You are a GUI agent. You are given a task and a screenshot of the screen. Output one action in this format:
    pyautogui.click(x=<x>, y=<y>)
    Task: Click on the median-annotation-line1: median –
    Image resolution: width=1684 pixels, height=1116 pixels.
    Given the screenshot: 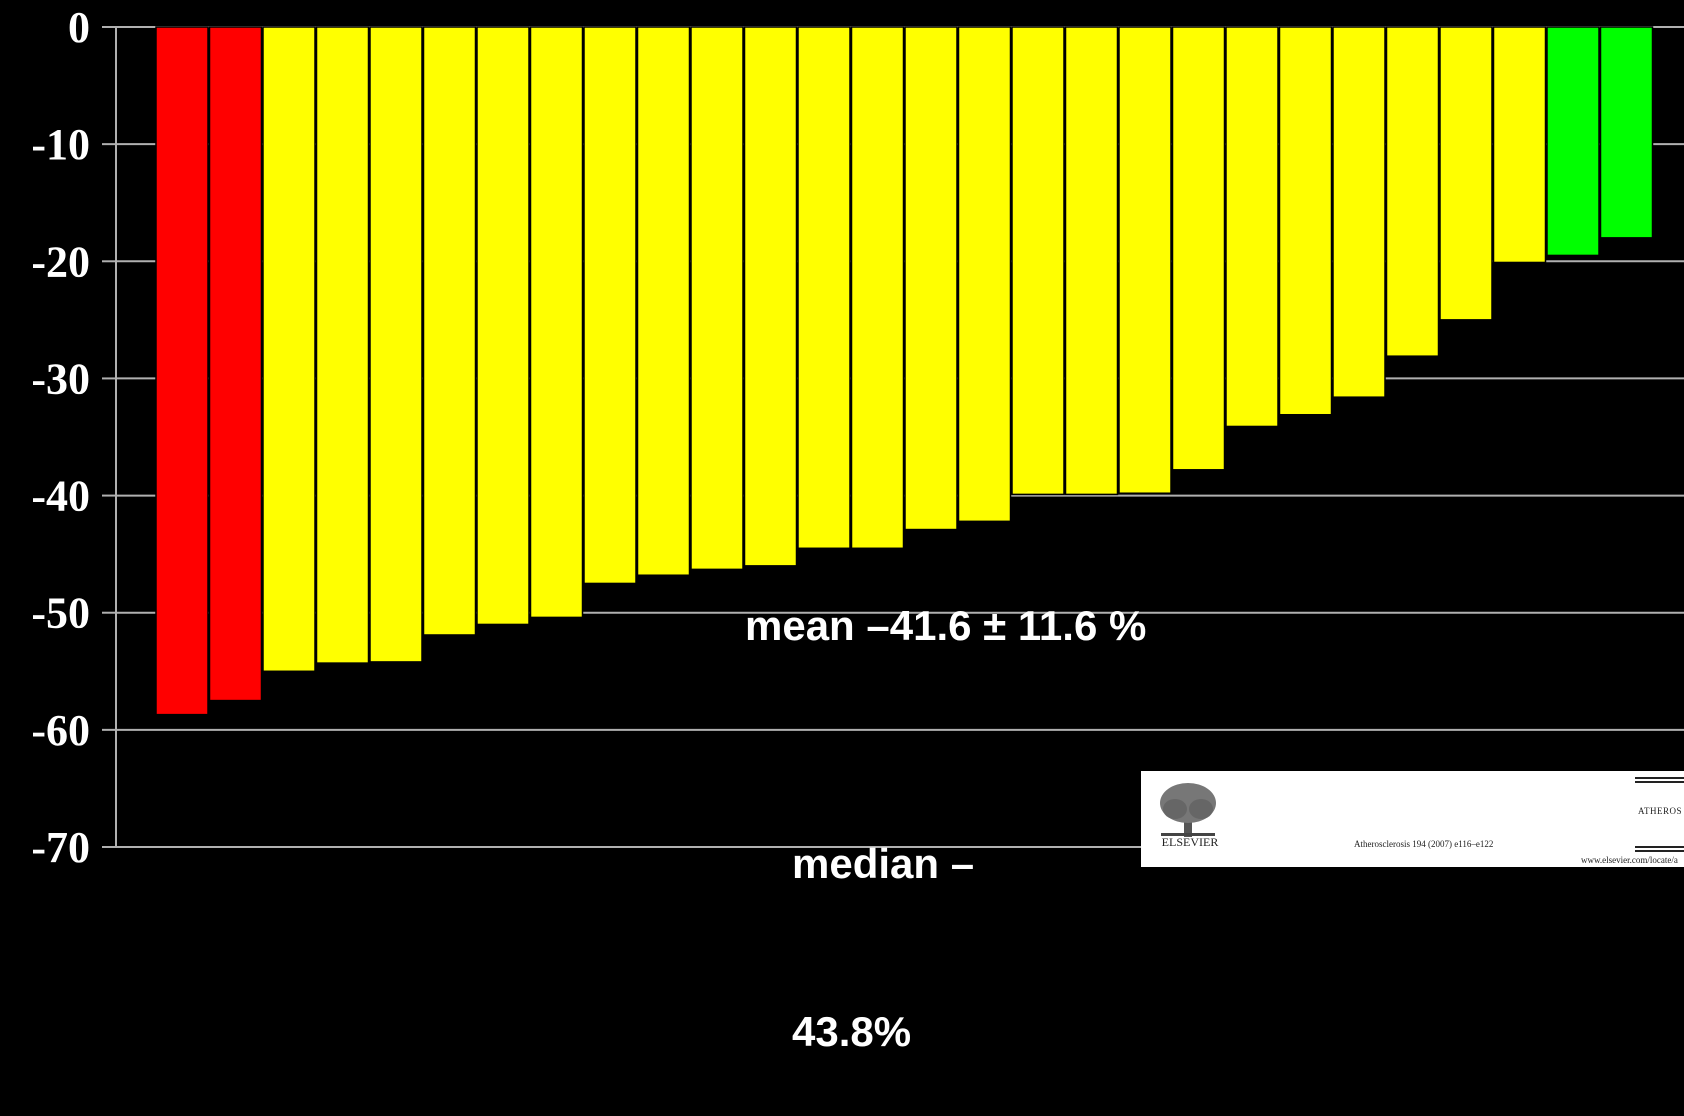 What is the action you would take?
    pyautogui.click(x=883, y=863)
    